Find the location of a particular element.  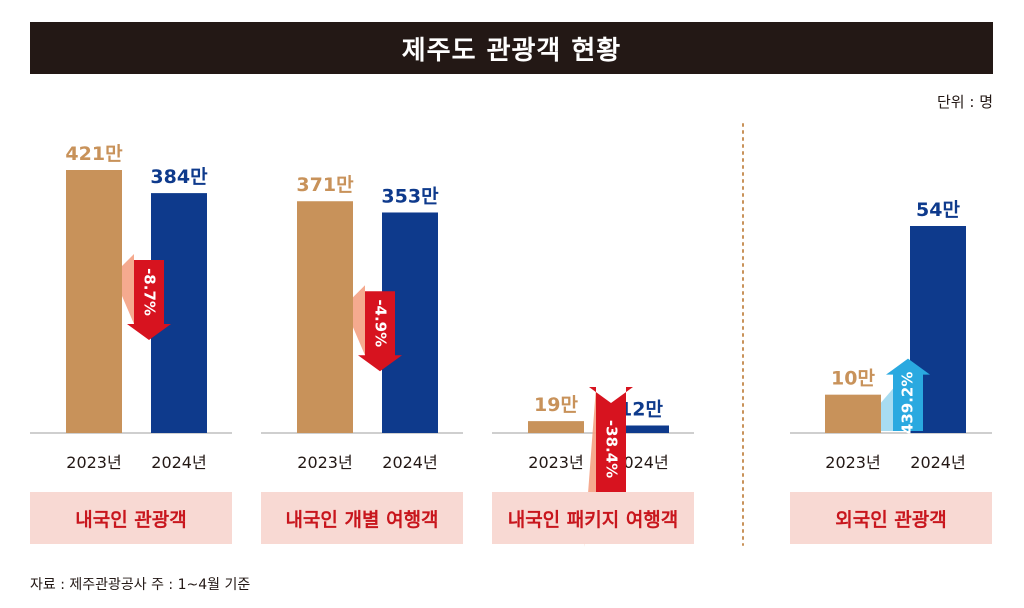

bar-domestic-package-2023 is located at coordinates (556, 427).